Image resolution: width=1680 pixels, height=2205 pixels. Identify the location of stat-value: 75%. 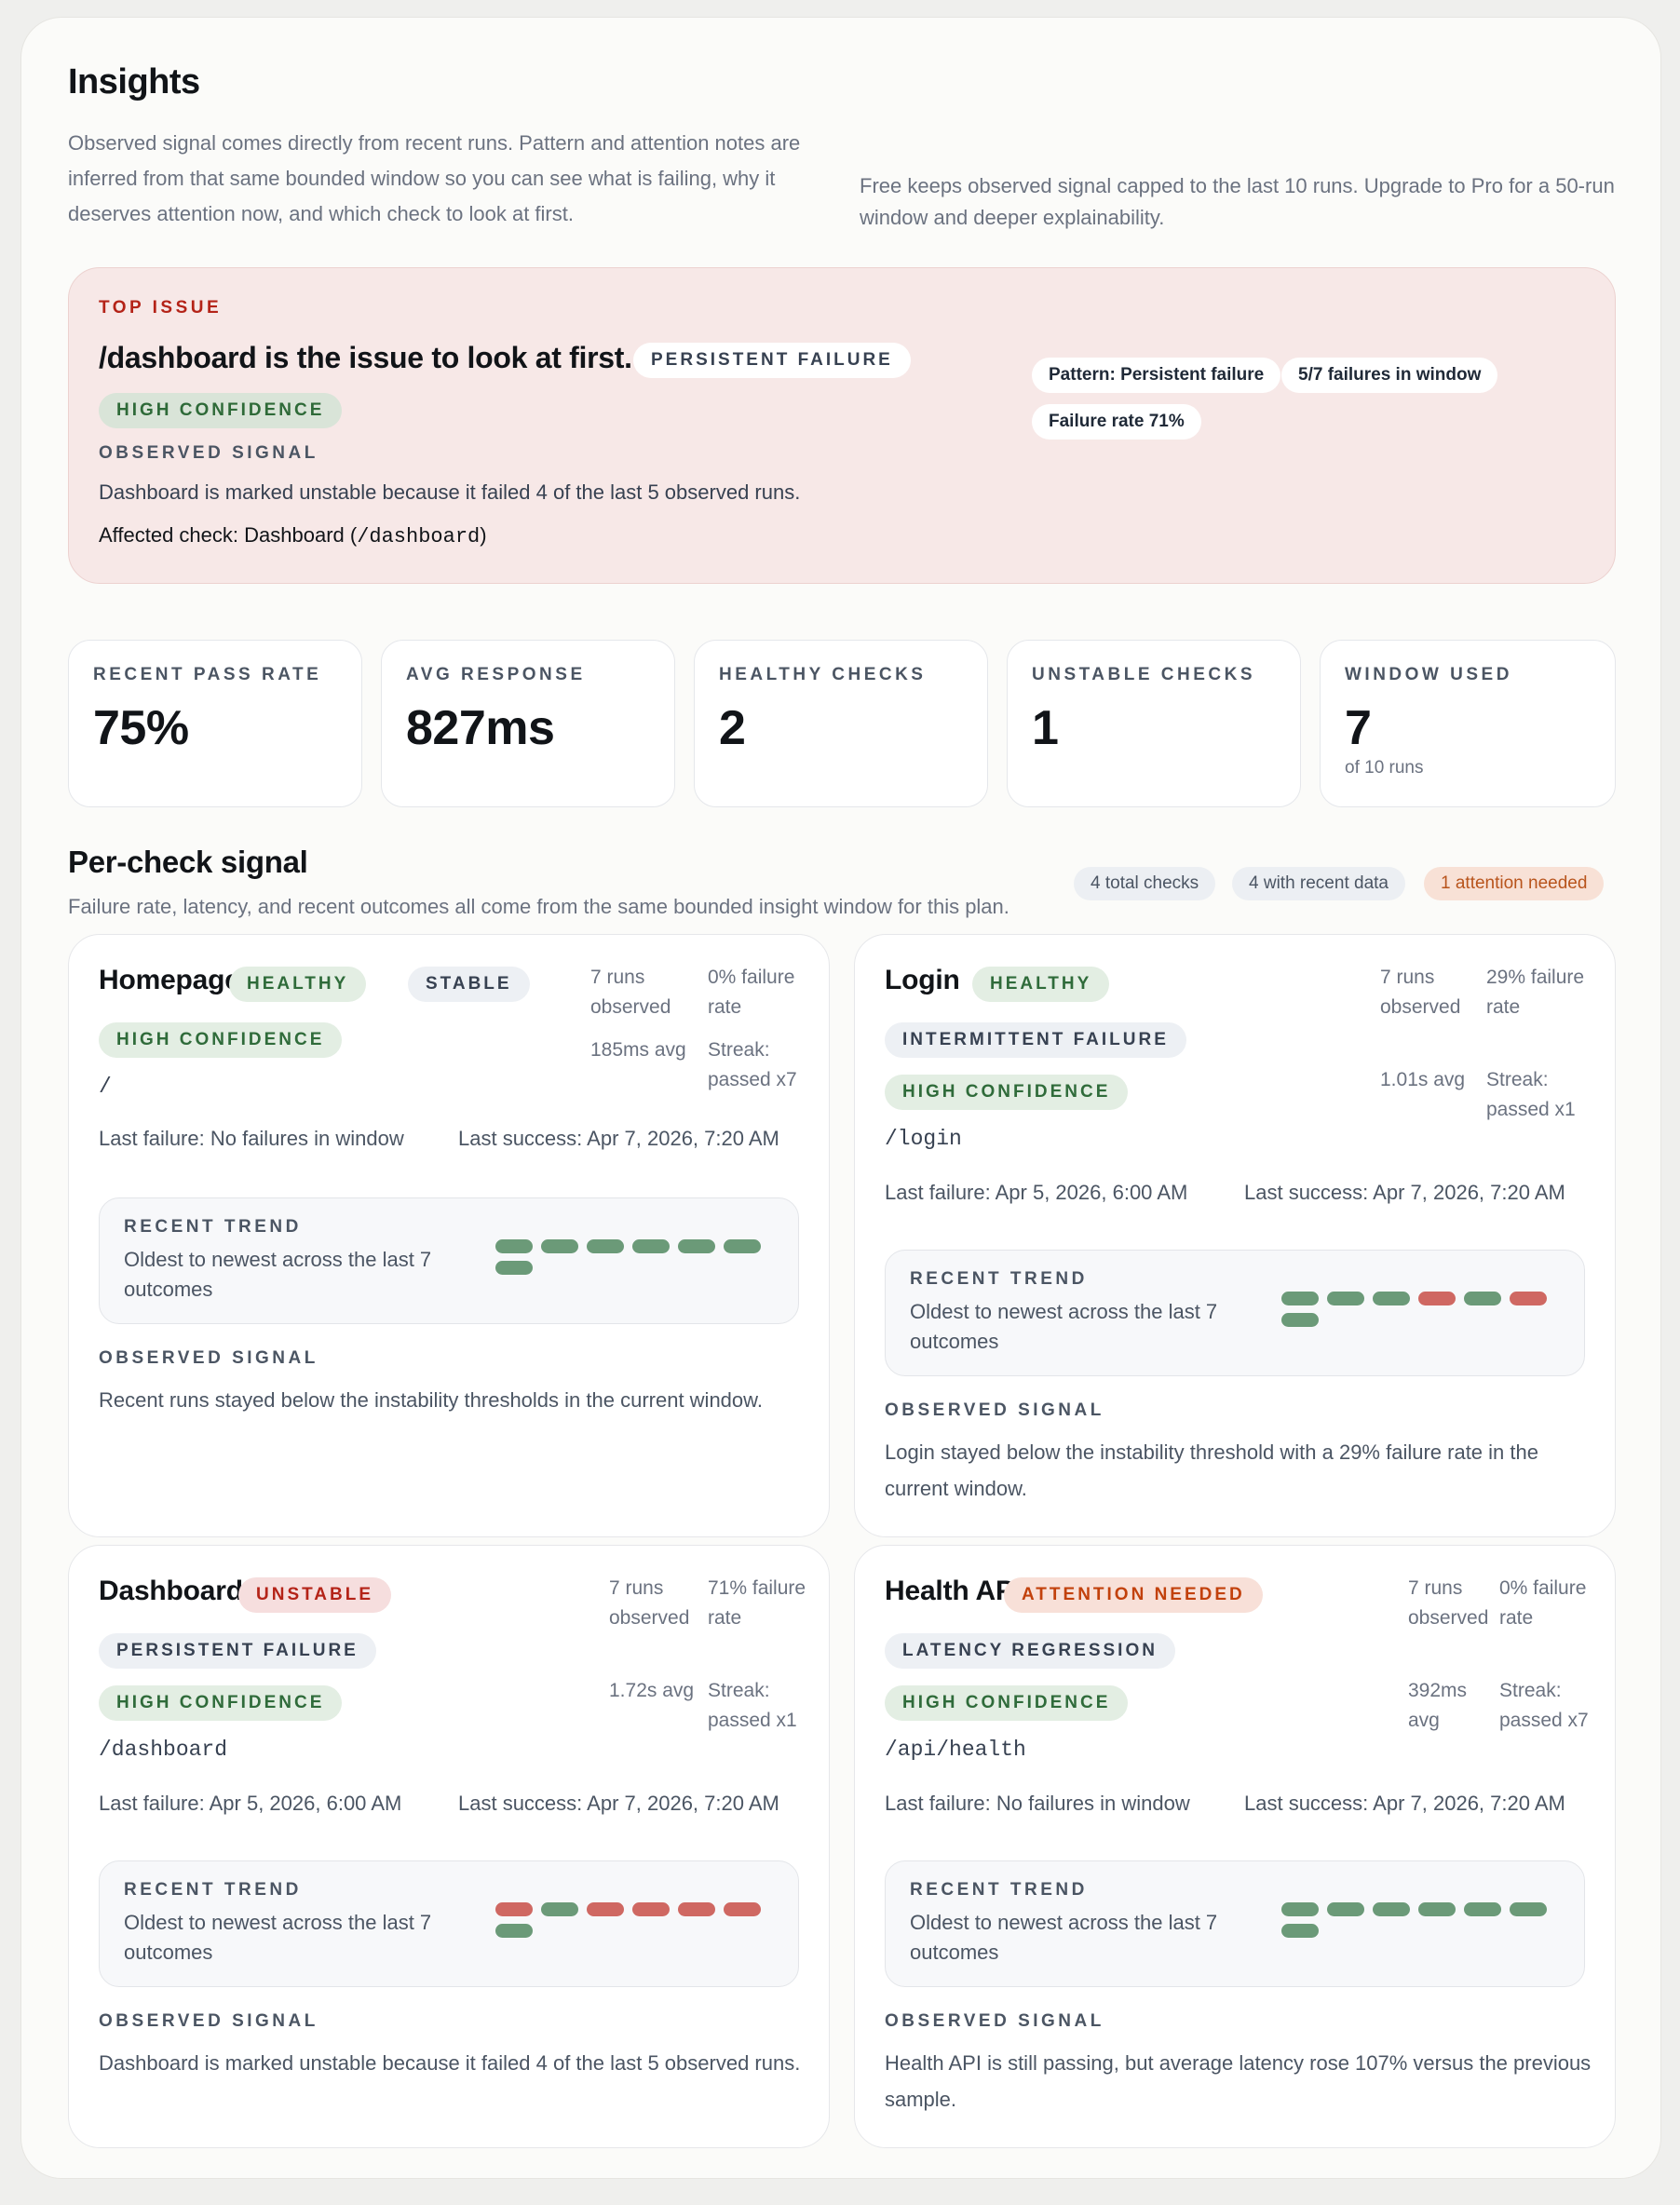
(141, 728).